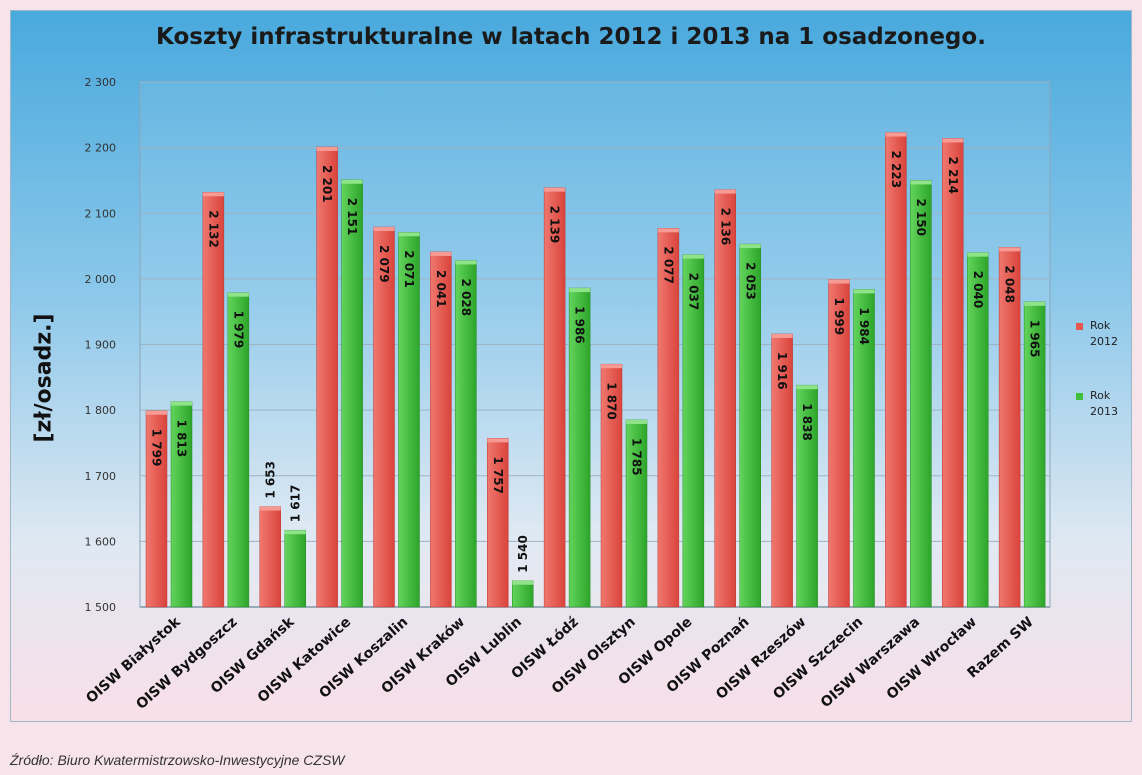 This screenshot has width=1142, height=775. I want to click on data-label: 2 077, so click(668, 265).